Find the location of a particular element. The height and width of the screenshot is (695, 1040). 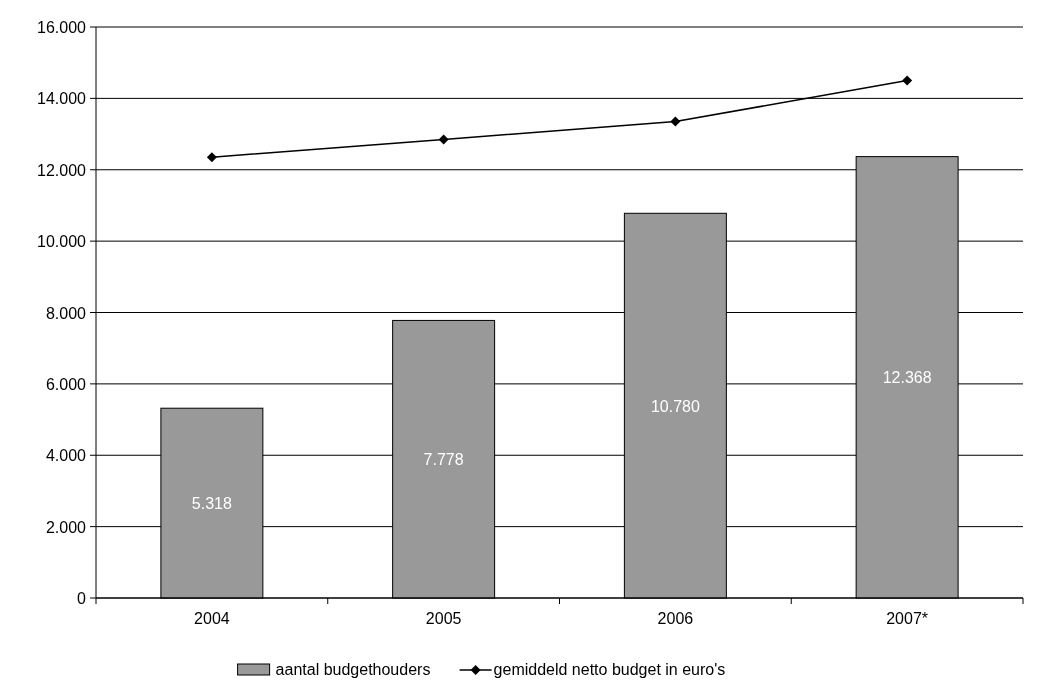

y-tick-label: 0 is located at coordinates (82, 598).